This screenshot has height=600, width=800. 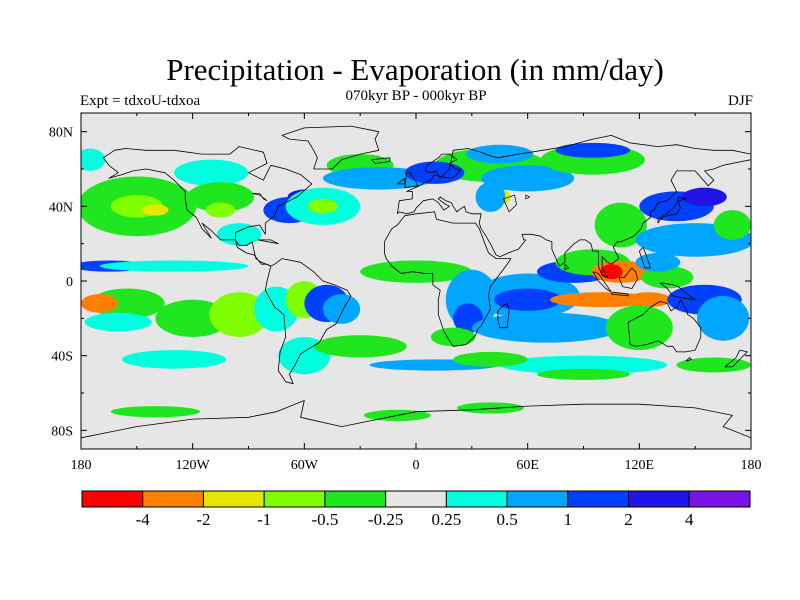 What do you see at coordinates (143, 519) in the screenshot?
I see `colorbar-label: -4` at bounding box center [143, 519].